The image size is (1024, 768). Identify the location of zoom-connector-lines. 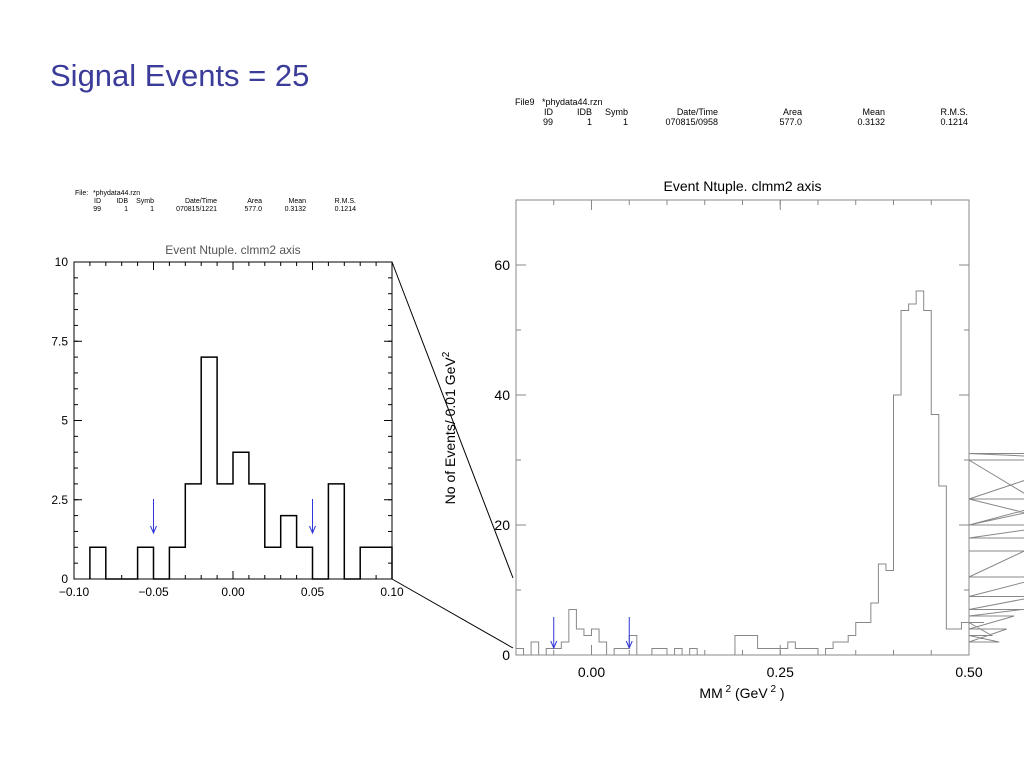
(452, 455).